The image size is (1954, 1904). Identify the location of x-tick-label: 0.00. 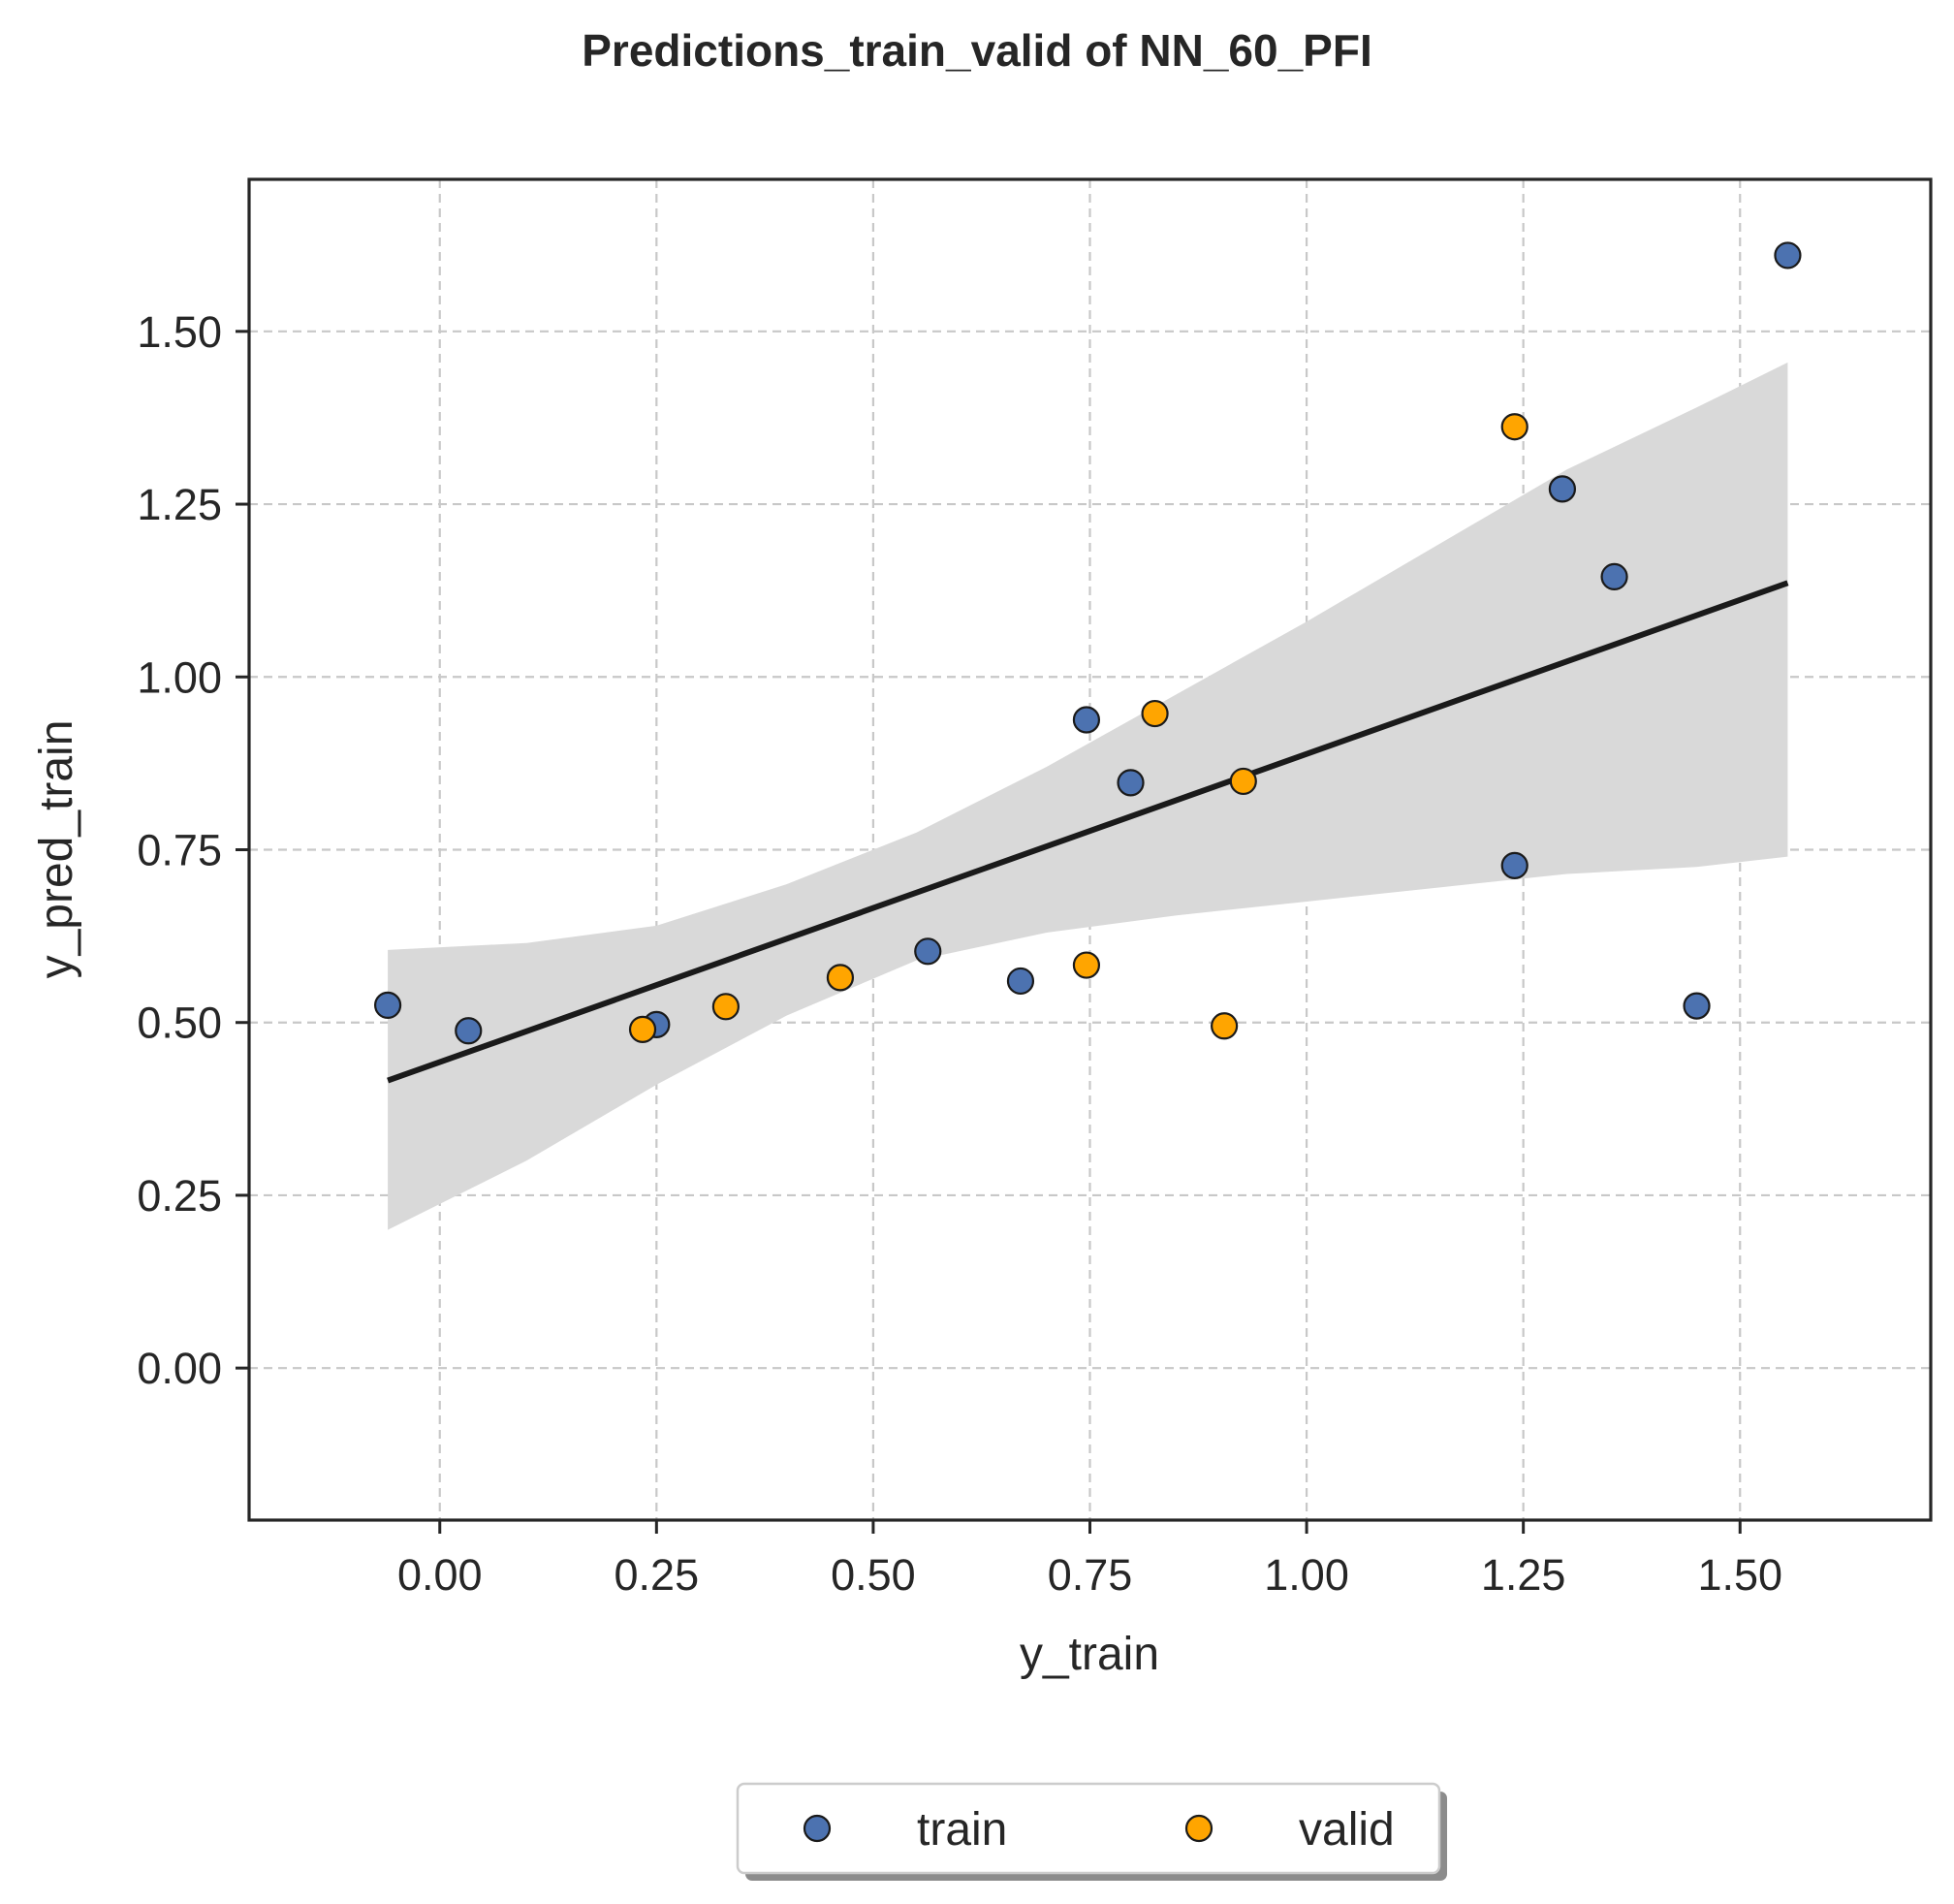
(440, 1575).